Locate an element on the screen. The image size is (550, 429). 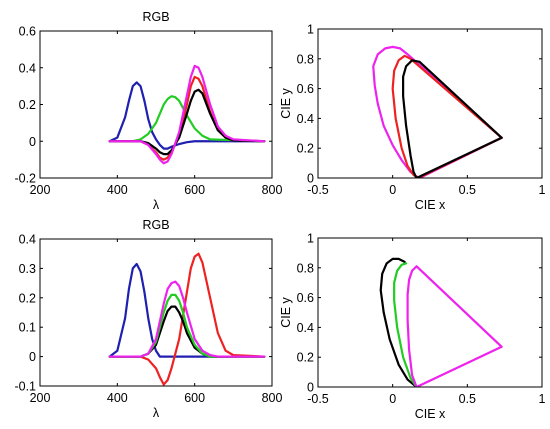
y-tick-label: -0.1 is located at coordinates (25, 387).